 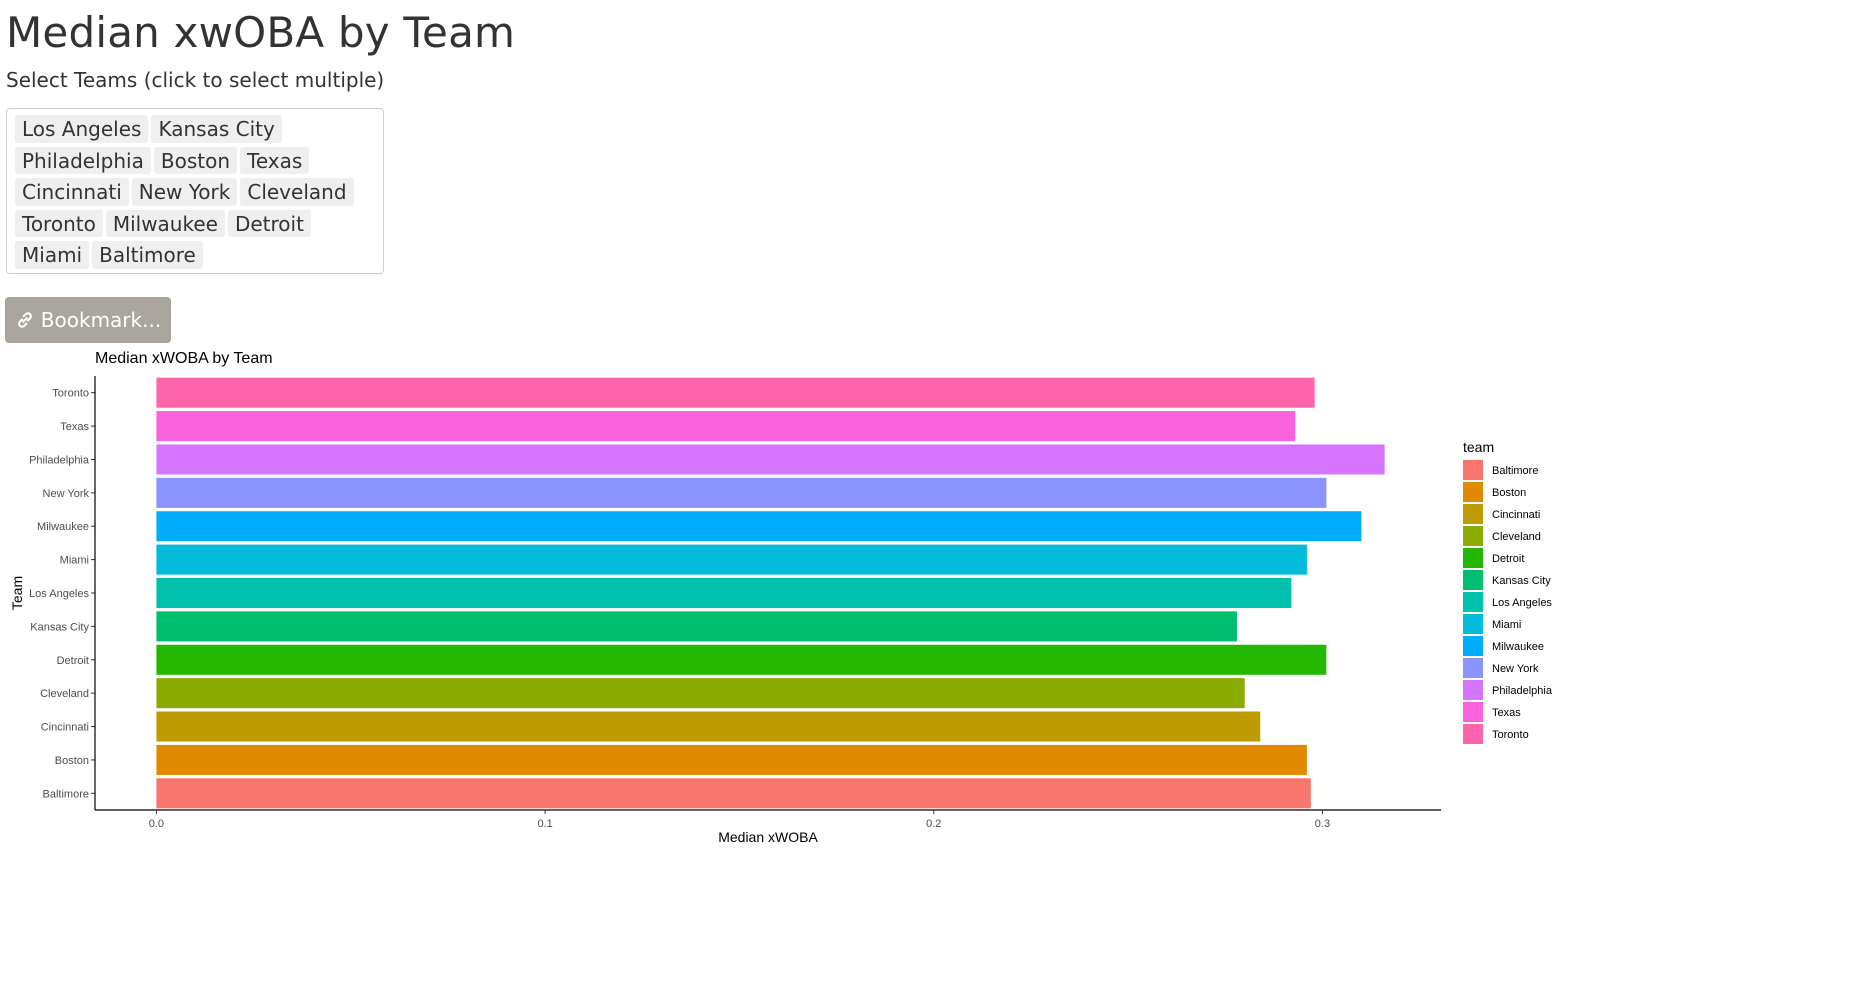 What do you see at coordinates (184, 358) in the screenshot?
I see `chart-title: Median xWOBA by Team` at bounding box center [184, 358].